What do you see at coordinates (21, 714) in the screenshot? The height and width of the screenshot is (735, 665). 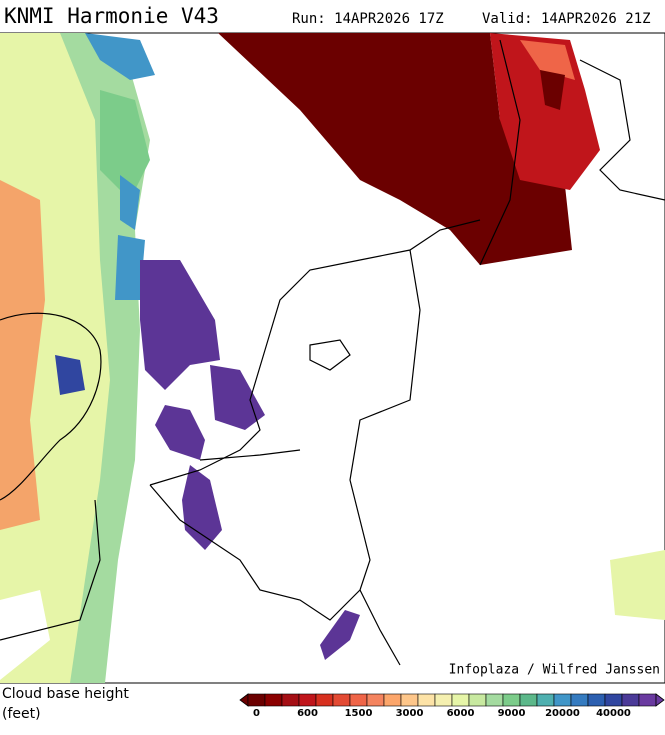 I see `legend-unit: (feet)` at bounding box center [21, 714].